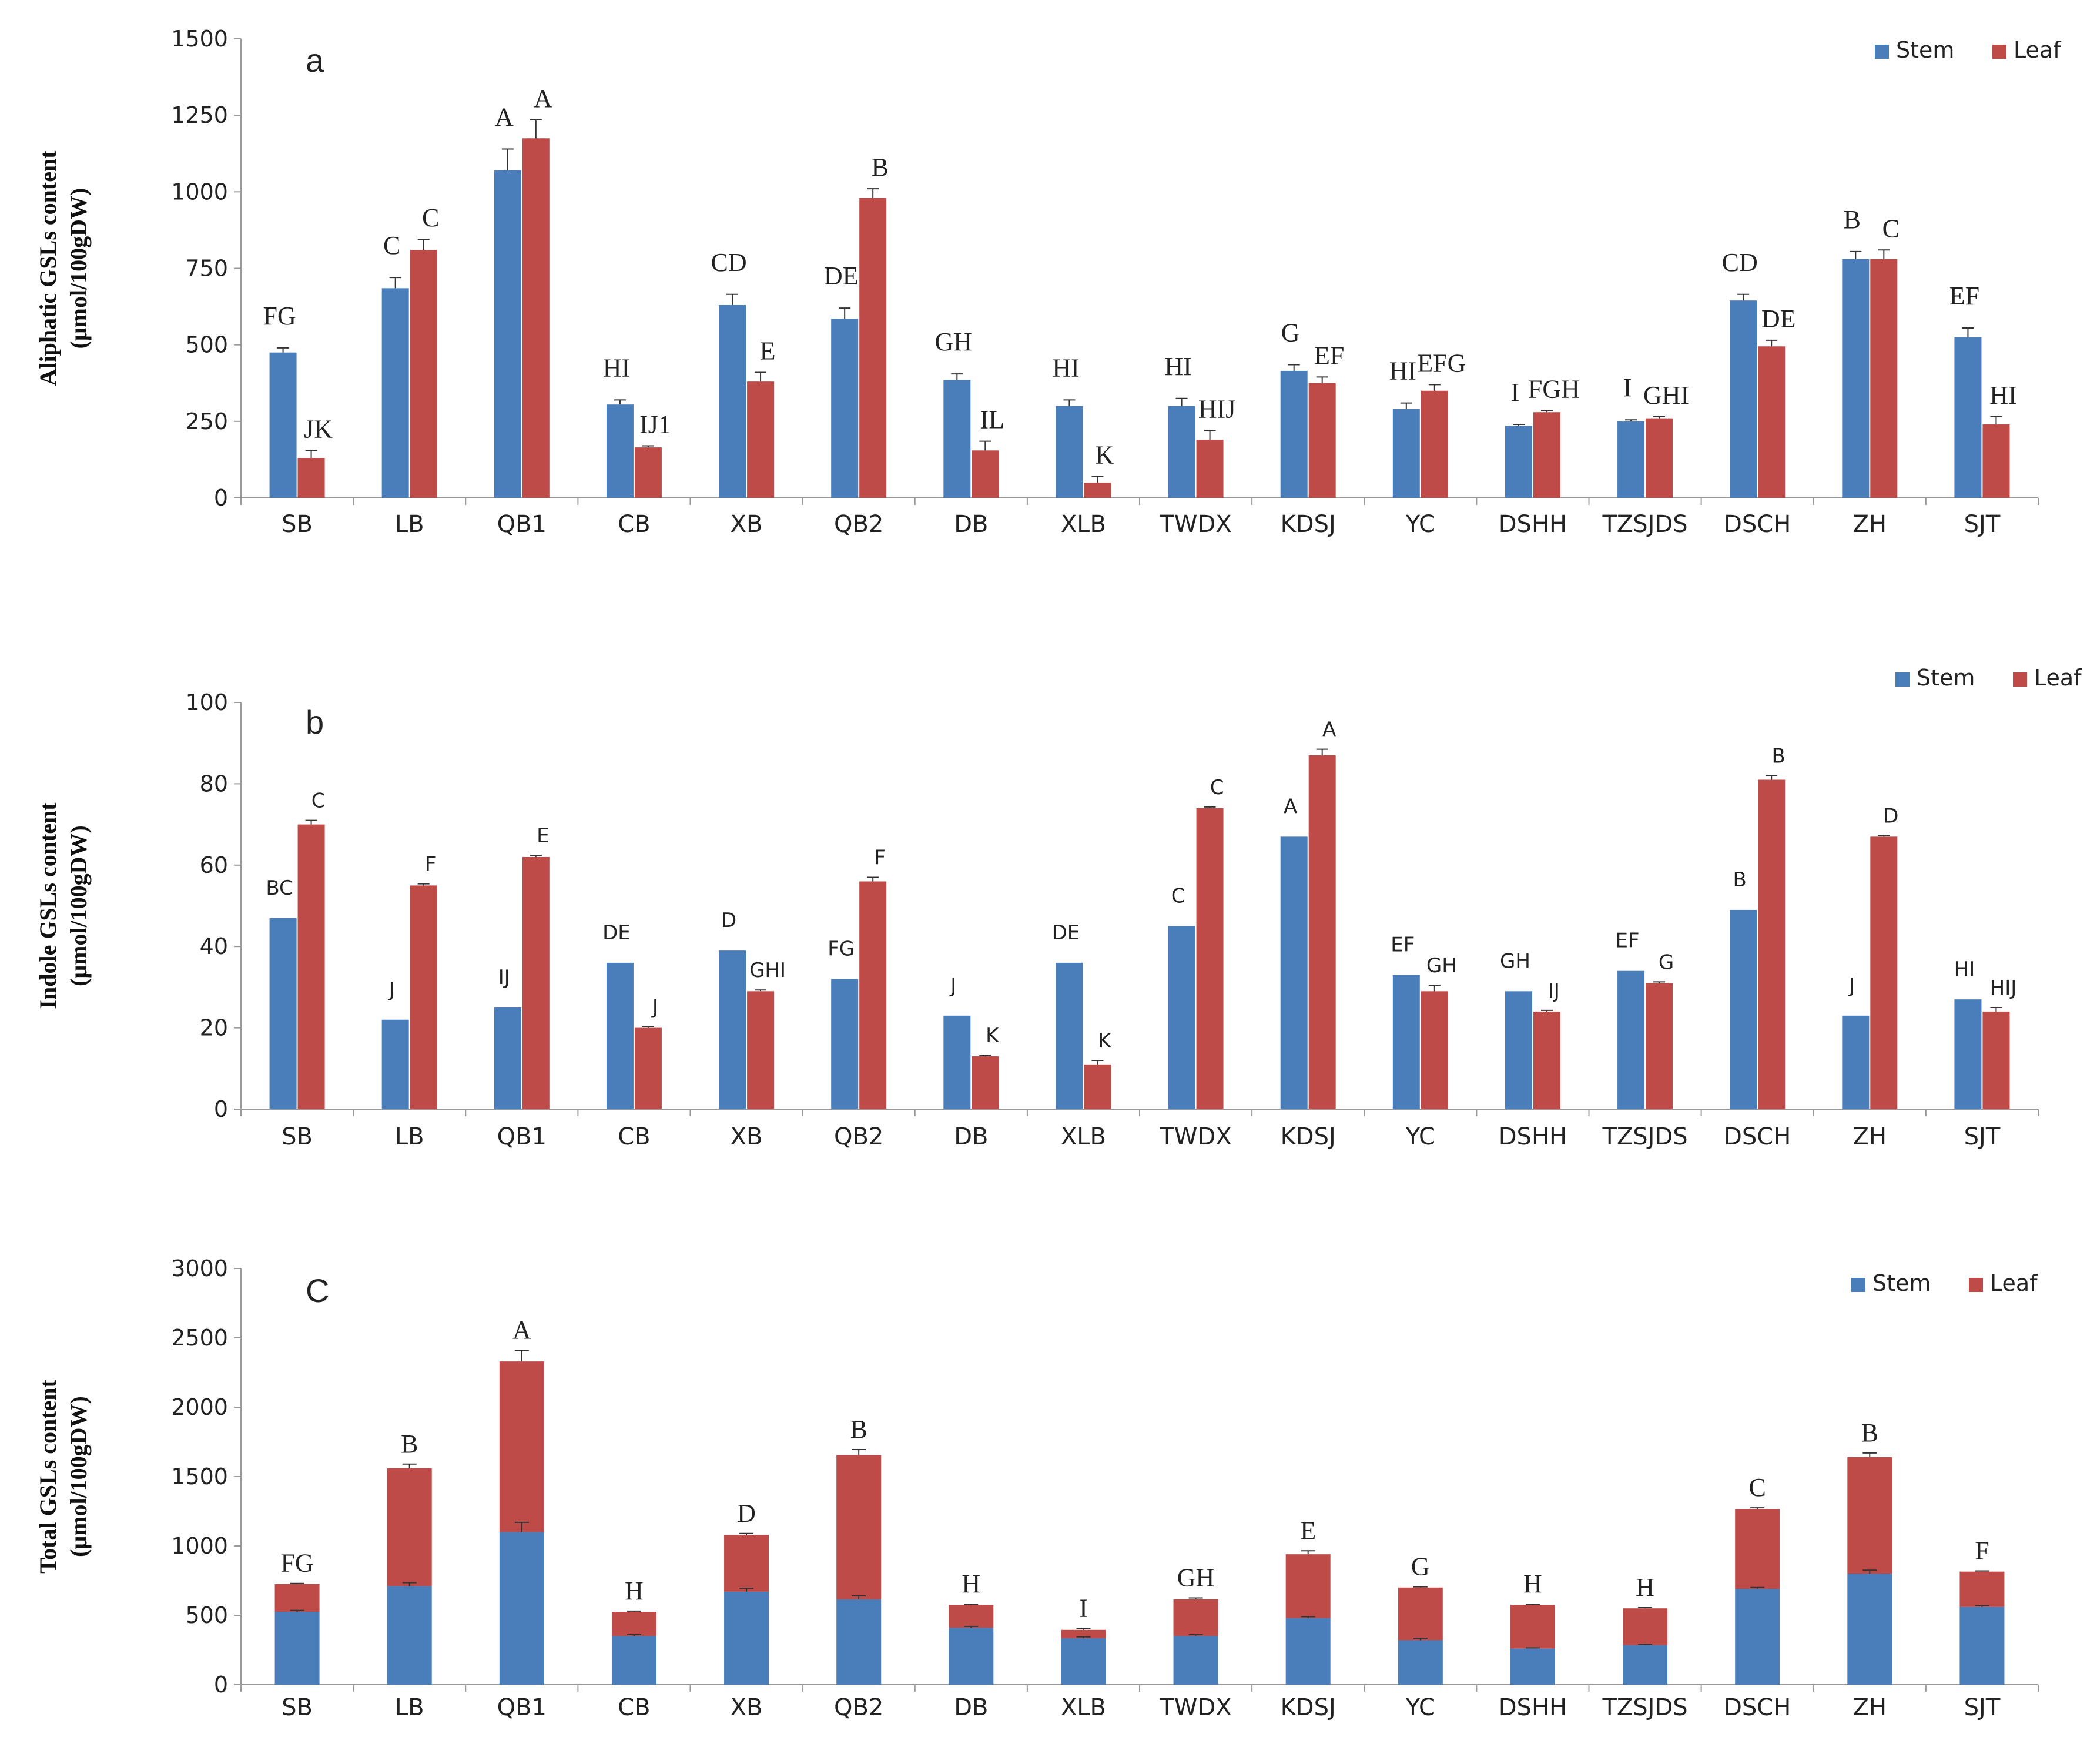  Describe the element at coordinates (1181, 452) in the screenshot. I see `panel-a-bar-stem-TWDX` at that location.